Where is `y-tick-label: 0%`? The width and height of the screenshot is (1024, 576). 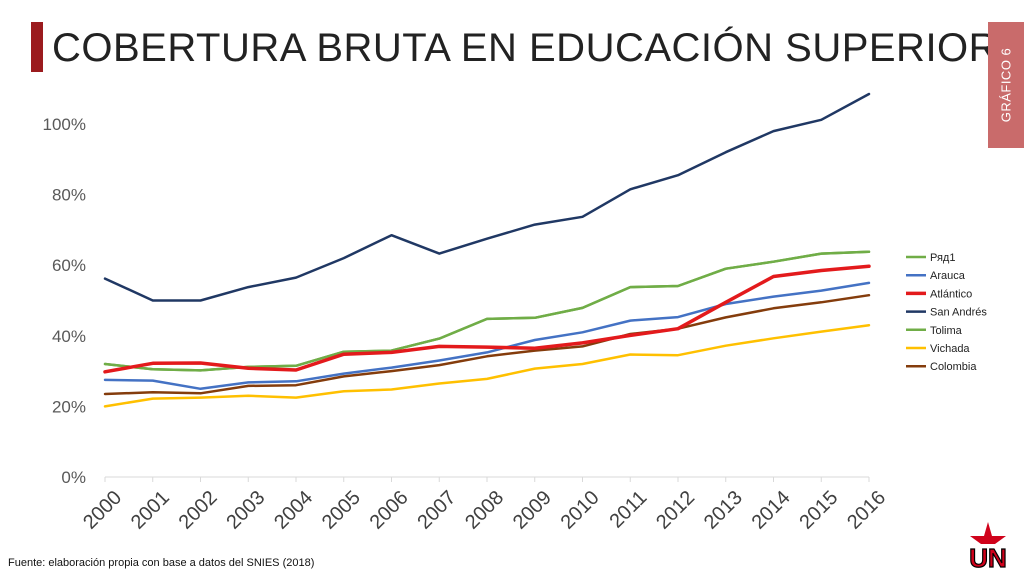 y-tick-label: 0% is located at coordinates (73, 477).